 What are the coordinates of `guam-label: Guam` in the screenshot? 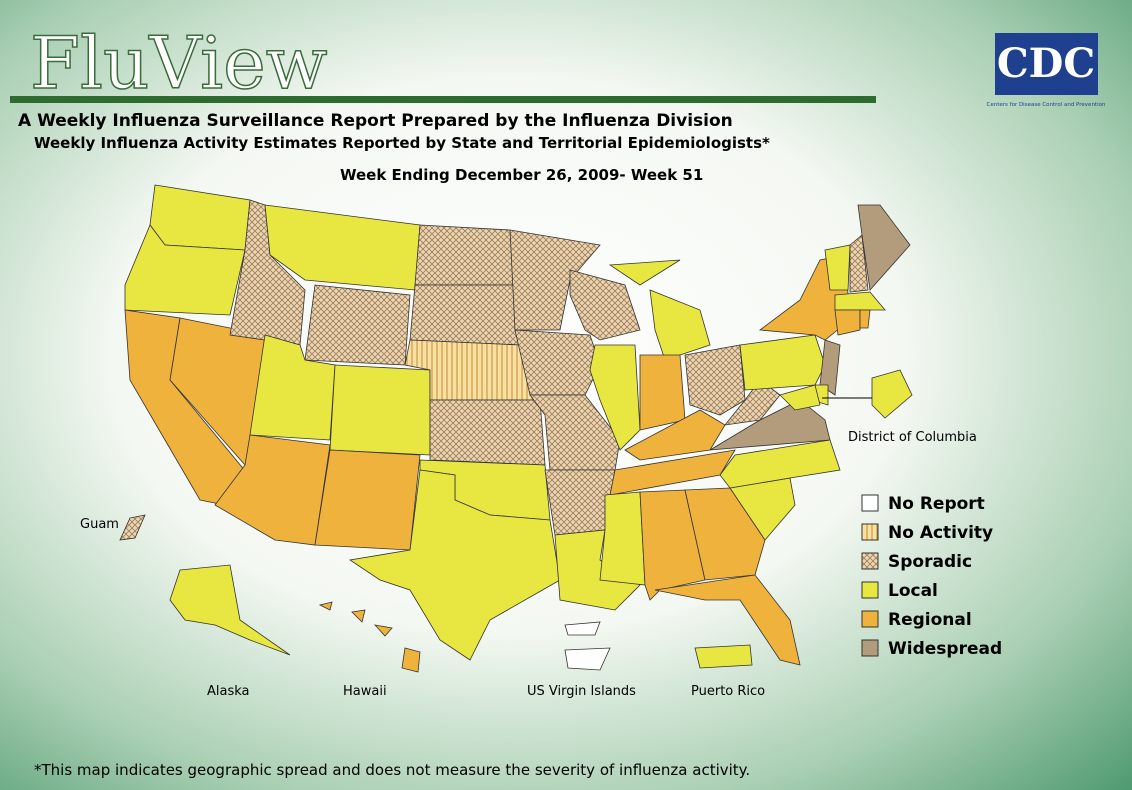 It's located at (99, 524).